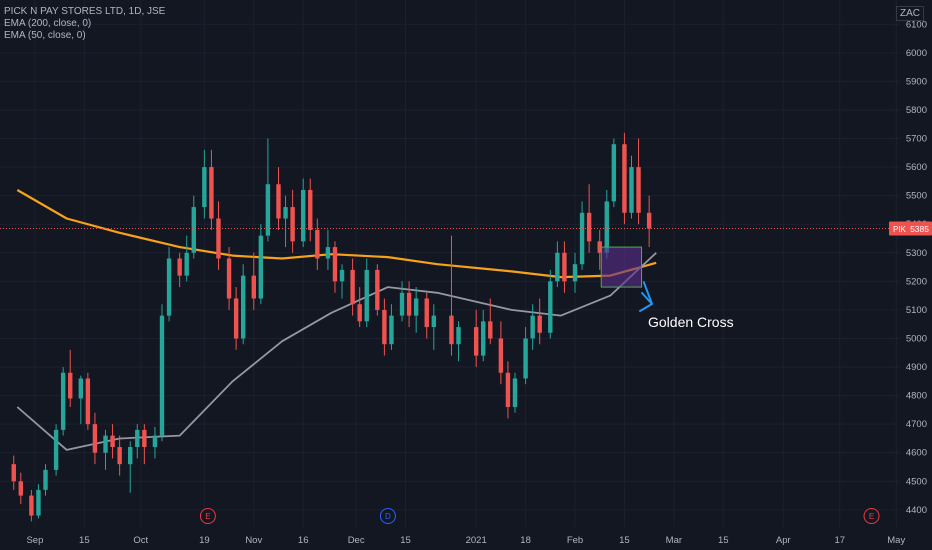 The width and height of the screenshot is (932, 550). I want to click on event-marker-circle, so click(207, 516).